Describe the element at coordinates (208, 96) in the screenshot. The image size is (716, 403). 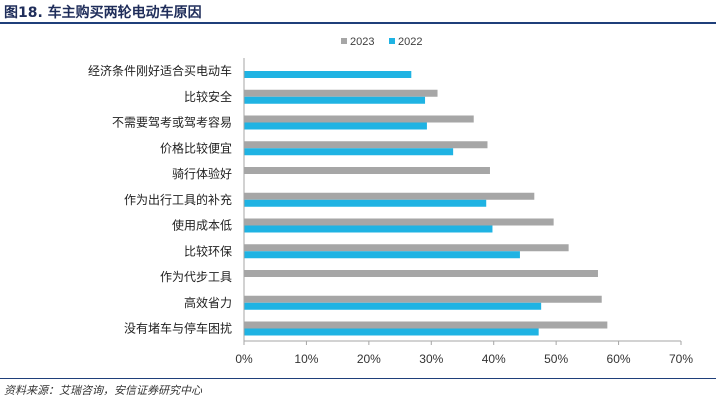
I see `category-label: 比较安全` at that location.